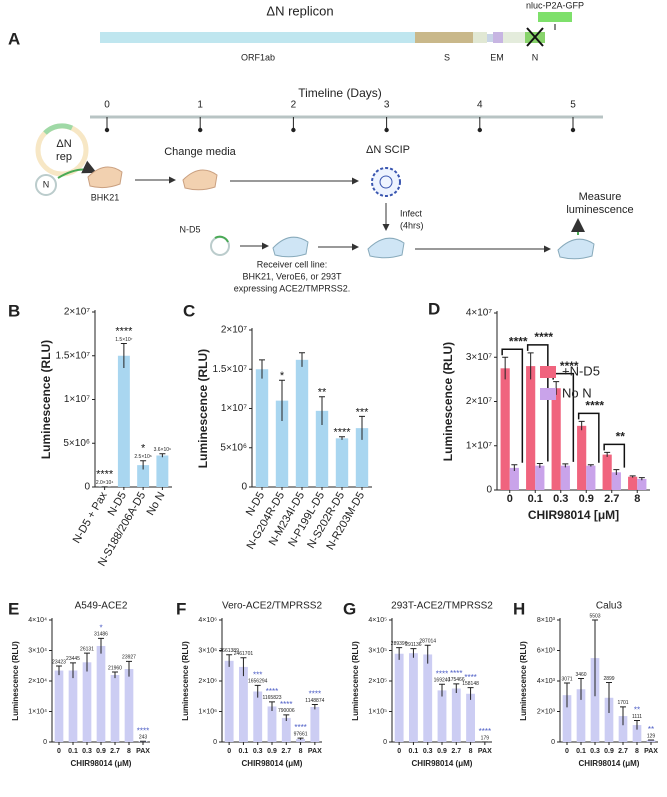  What do you see at coordinates (388, 150) in the screenshot?
I see `step-label: ΔN SCIP` at bounding box center [388, 150].